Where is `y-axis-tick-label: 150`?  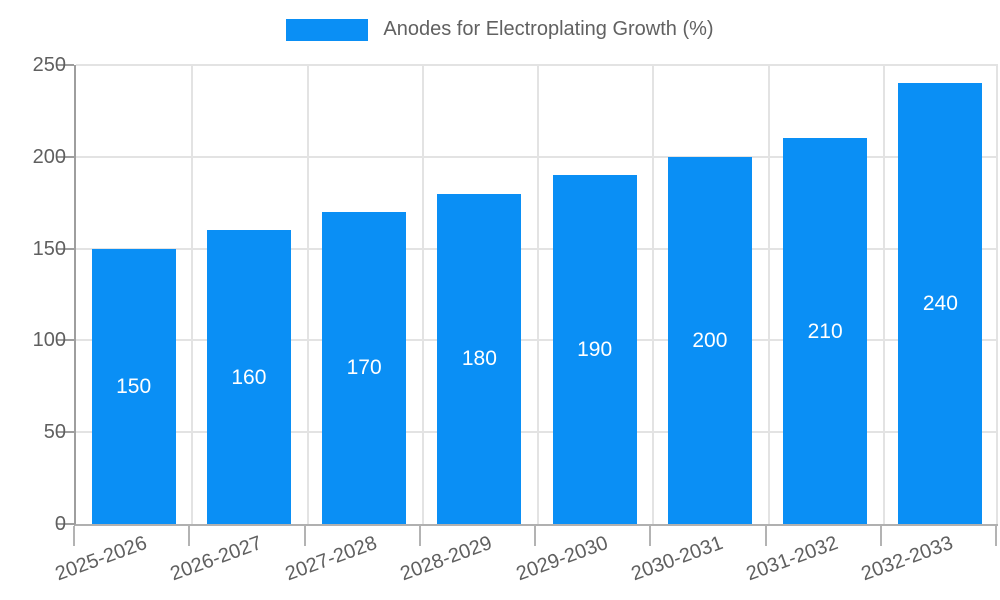 y-axis-tick-label: 150 is located at coordinates (49, 248).